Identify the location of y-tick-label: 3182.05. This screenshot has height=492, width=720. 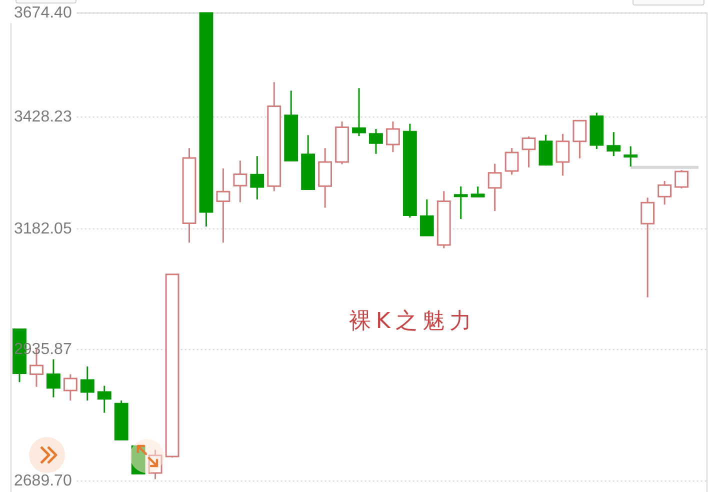
(43, 229).